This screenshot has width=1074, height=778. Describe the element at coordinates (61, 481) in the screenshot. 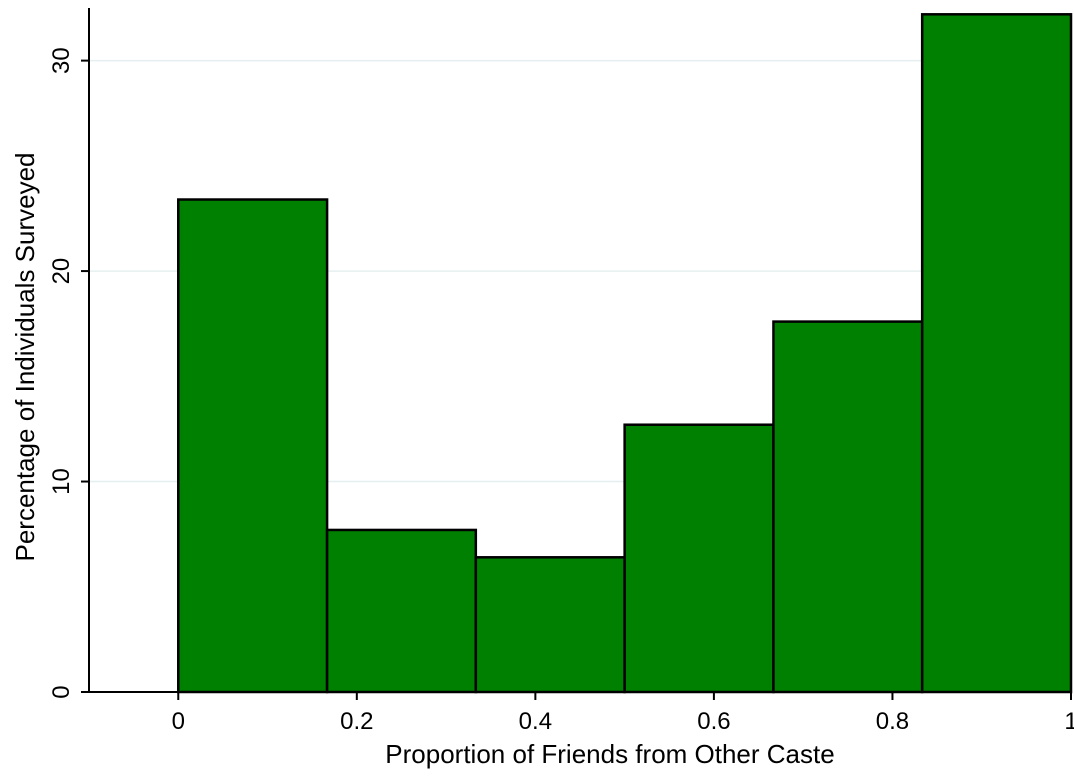

I see `y-tick-label: 10` at that location.